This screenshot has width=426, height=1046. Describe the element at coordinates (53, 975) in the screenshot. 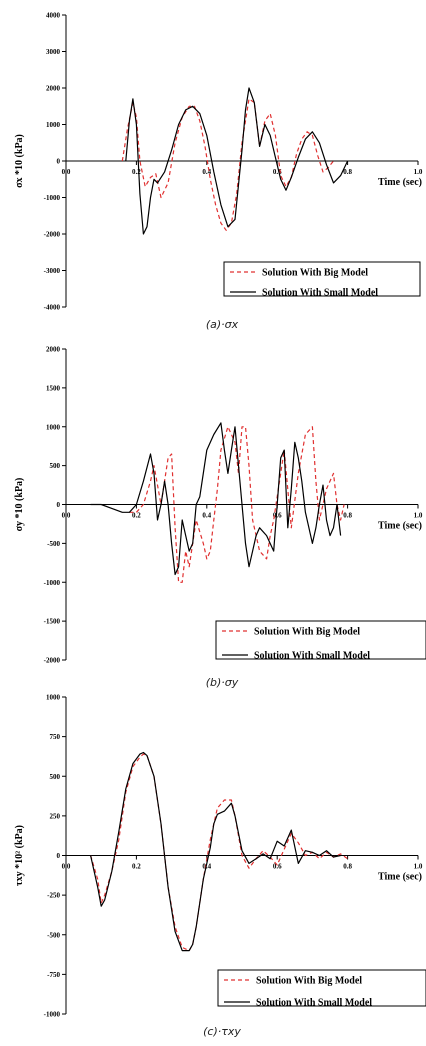

I see `y-tick-label: -750` at that location.